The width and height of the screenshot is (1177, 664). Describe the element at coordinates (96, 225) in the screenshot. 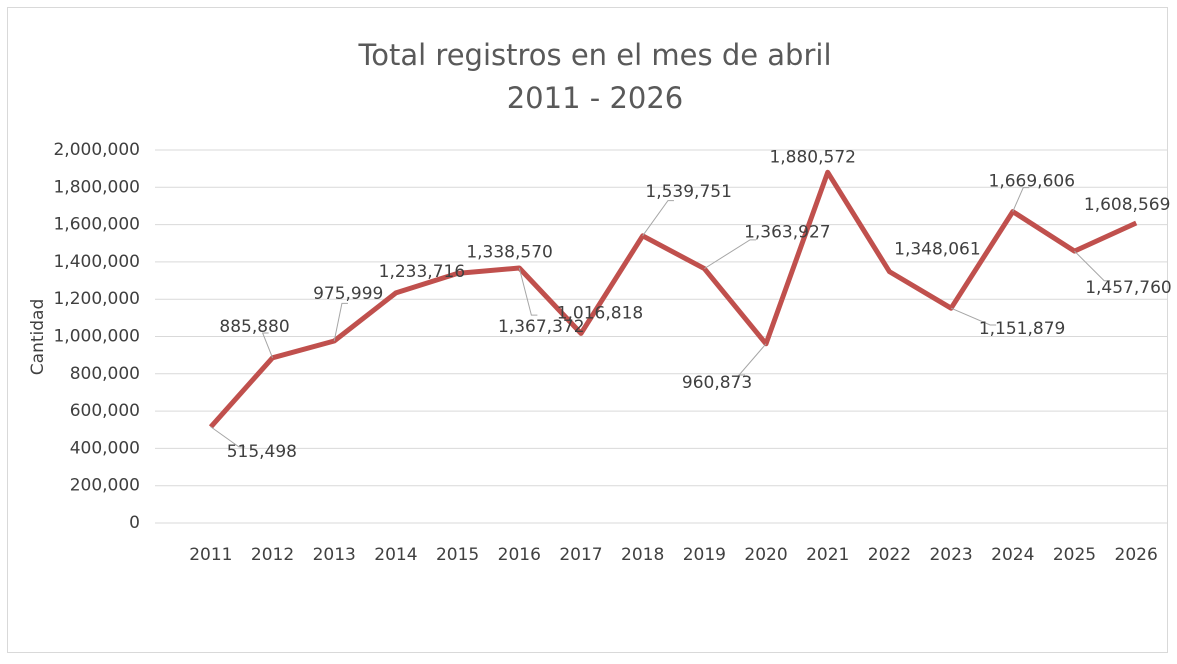

I see `y-tick-label: 1,600,000` at that location.